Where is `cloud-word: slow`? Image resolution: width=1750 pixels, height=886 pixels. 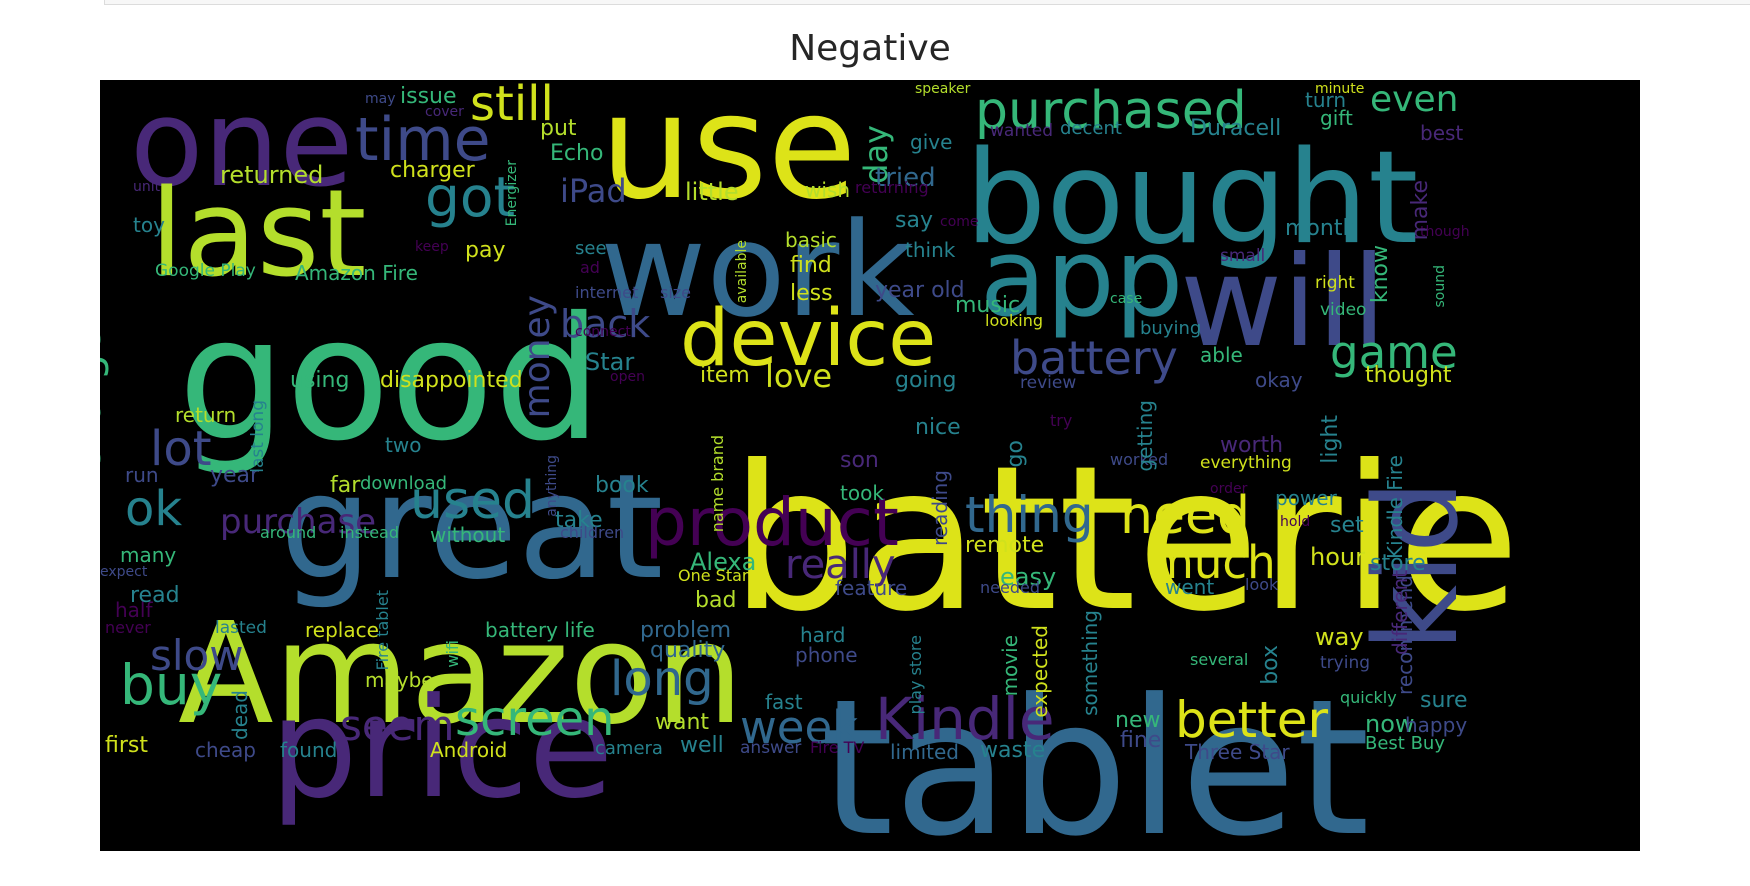 cloud-word: slow is located at coordinates (197, 655).